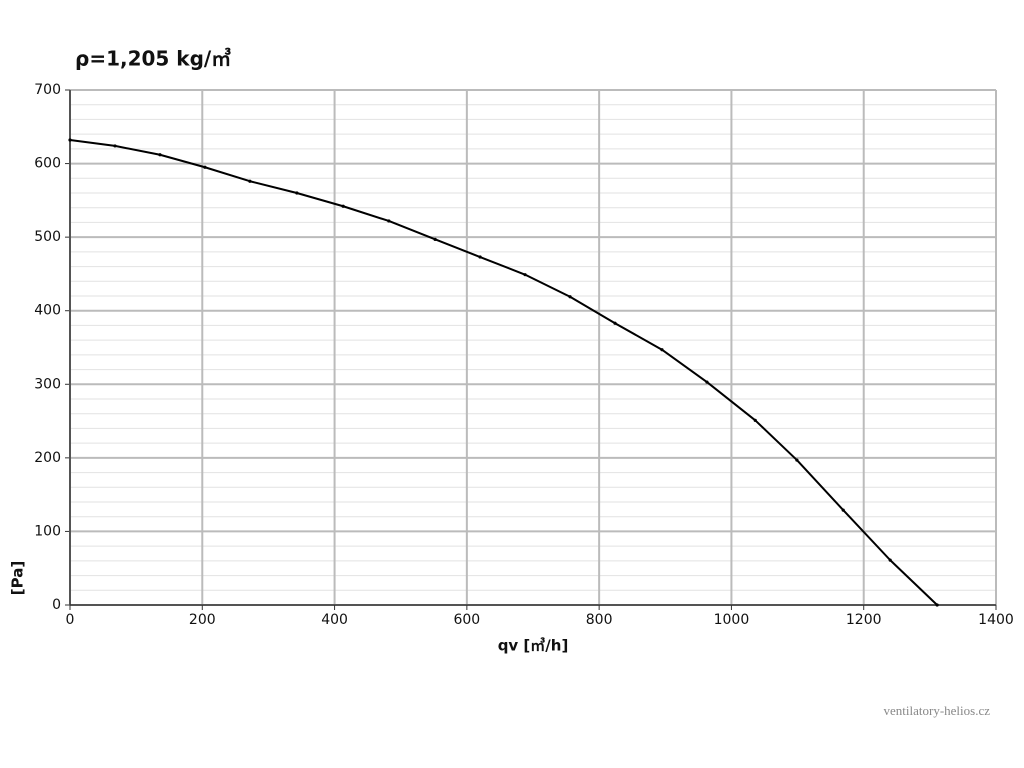 This screenshot has width=1024, height=768. What do you see at coordinates (47, 311) in the screenshot?
I see `y-tick-label: 400` at bounding box center [47, 311].